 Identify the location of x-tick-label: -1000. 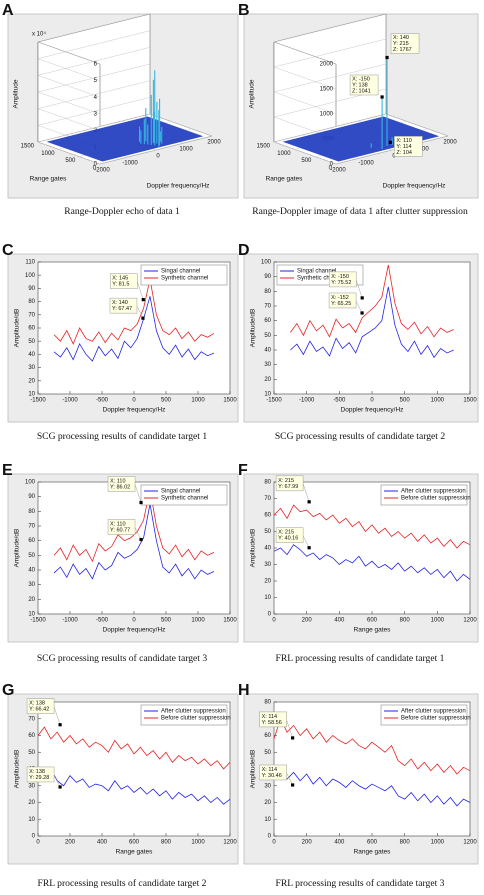
(70, 621).